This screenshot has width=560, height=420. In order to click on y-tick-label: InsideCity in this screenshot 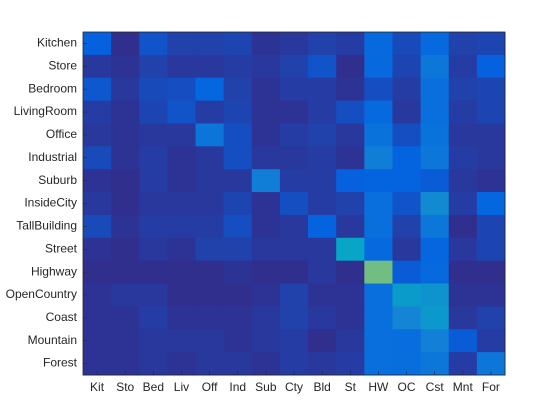, I will do `click(50, 203)`.